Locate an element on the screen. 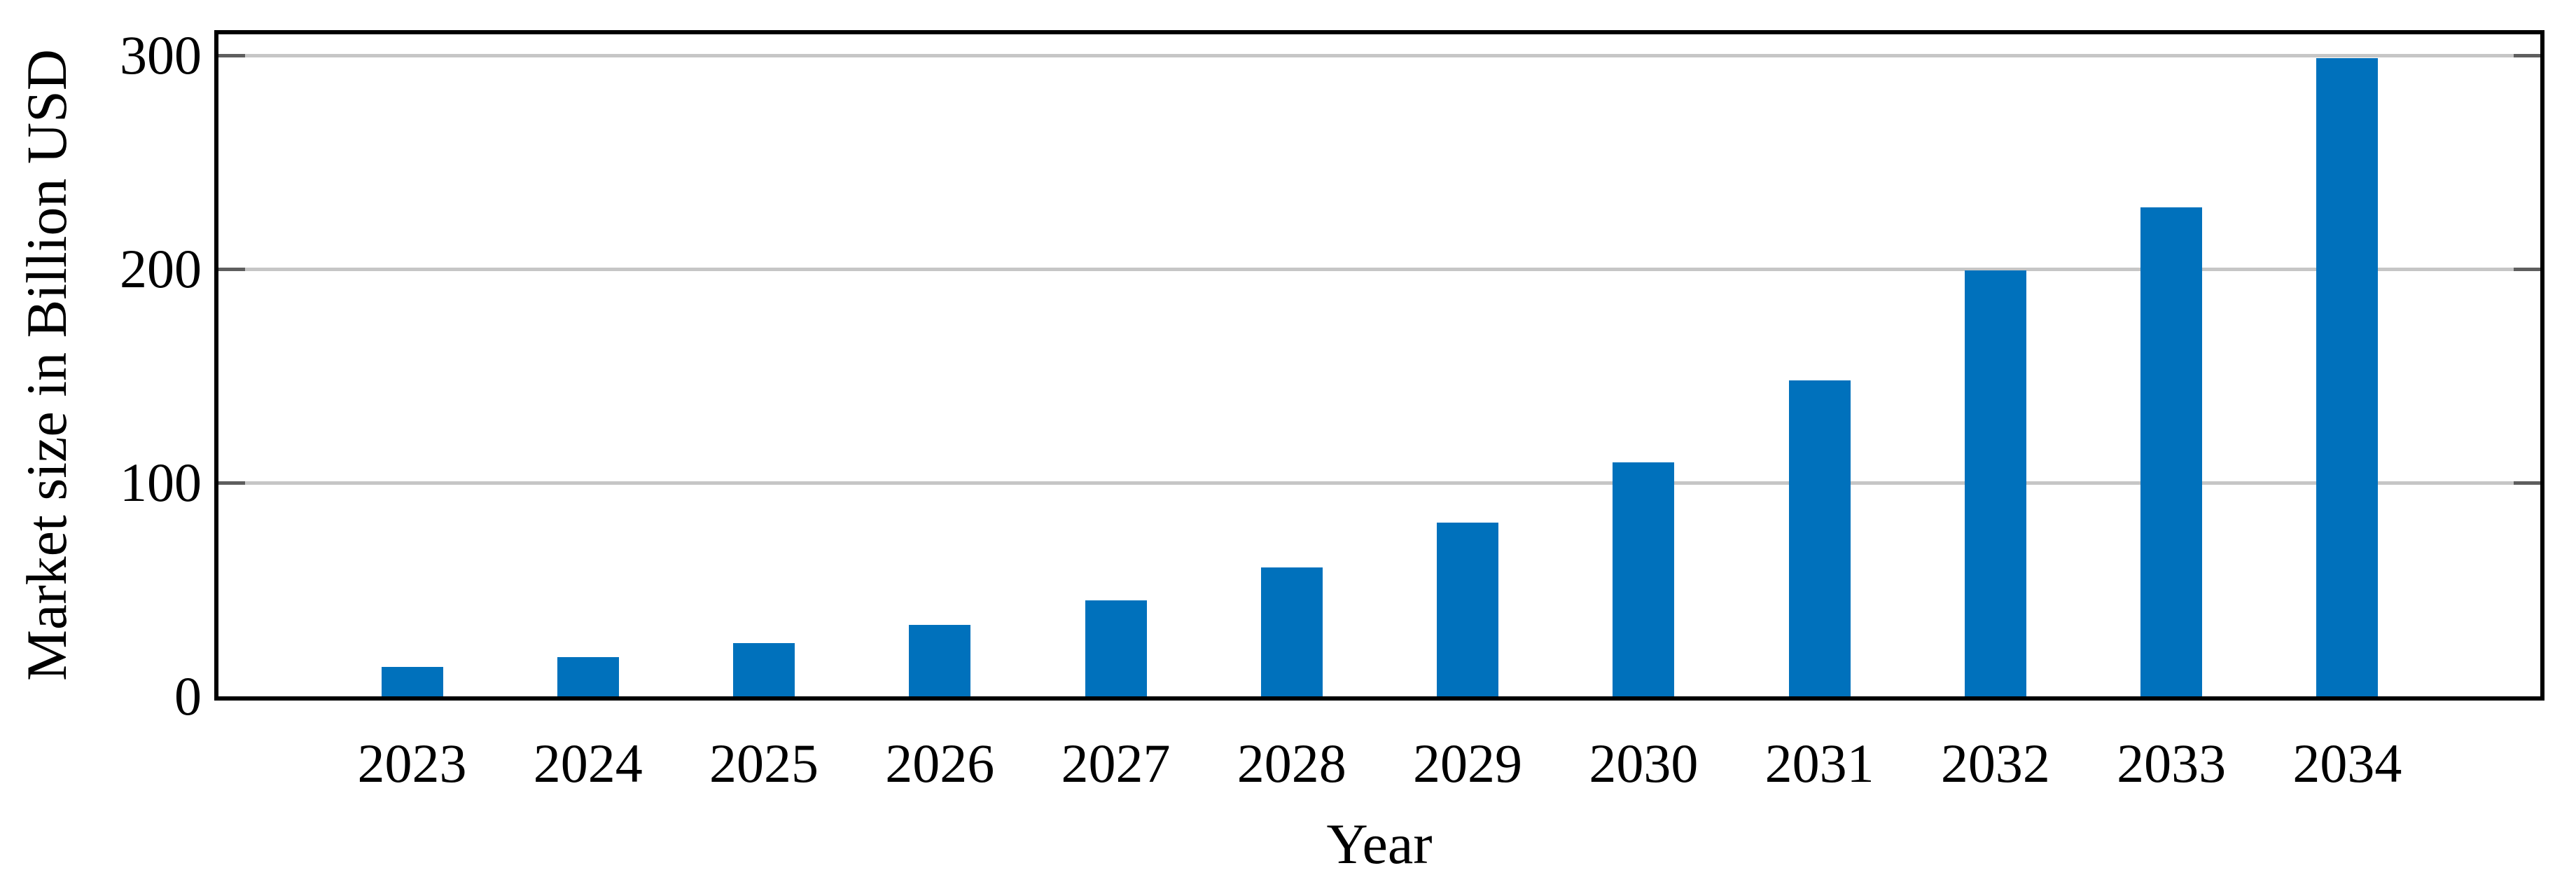 This screenshot has height=889, width=2576. y-axis-label: Market size in Billion USD is located at coordinates (46, 365).